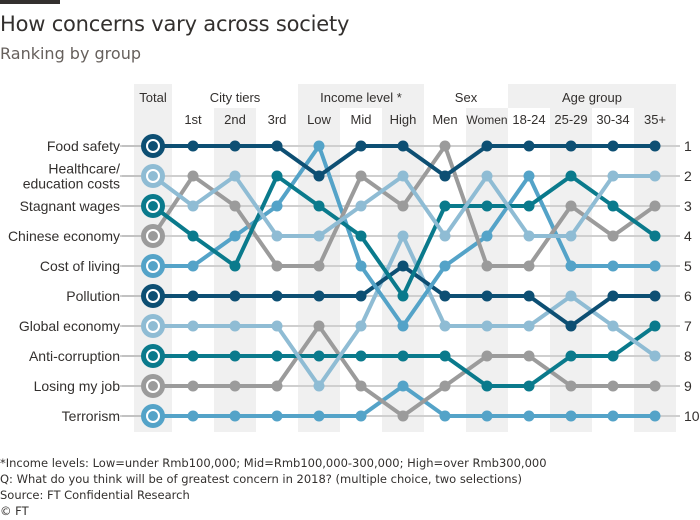  What do you see at coordinates (688, 386) in the screenshot?
I see `rank-tick-label: 9` at bounding box center [688, 386].